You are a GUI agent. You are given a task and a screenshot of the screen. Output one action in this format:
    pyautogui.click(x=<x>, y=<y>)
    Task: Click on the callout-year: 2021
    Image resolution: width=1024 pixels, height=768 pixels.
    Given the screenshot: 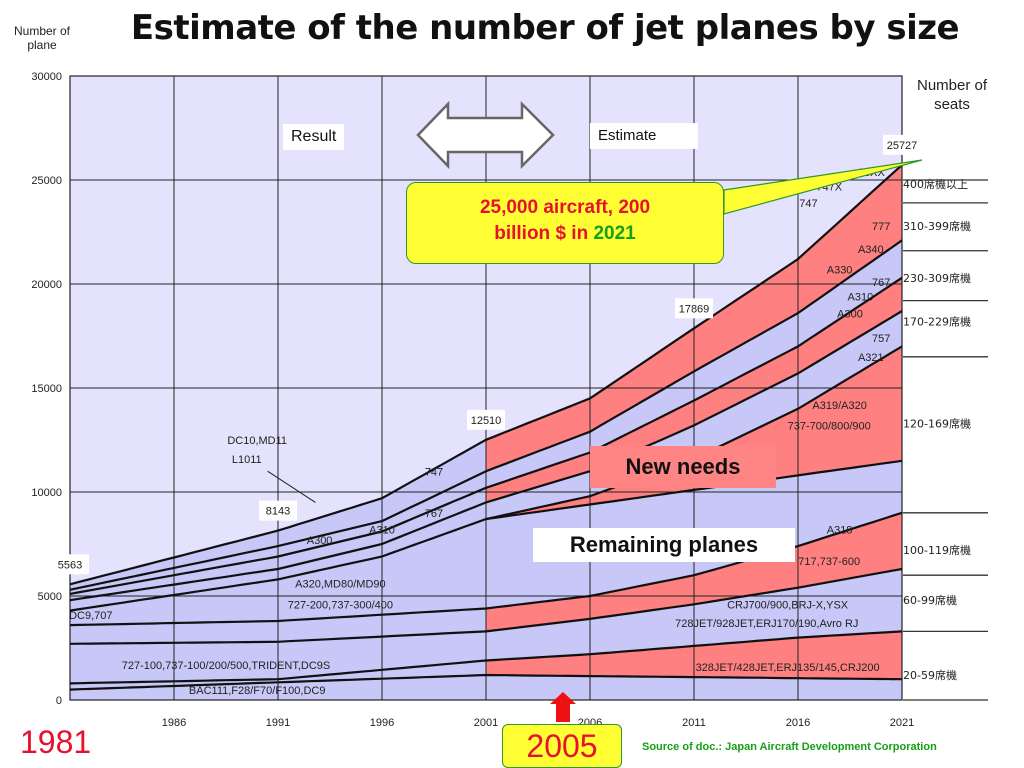 What is the action you would take?
    pyautogui.click(x=614, y=233)
    